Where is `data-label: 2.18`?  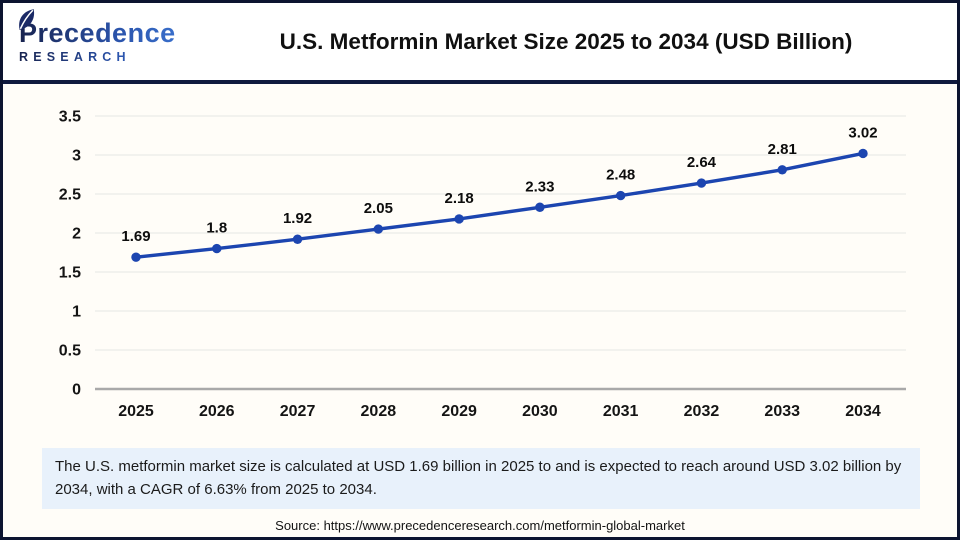 data-label: 2.18 is located at coordinates (459, 198).